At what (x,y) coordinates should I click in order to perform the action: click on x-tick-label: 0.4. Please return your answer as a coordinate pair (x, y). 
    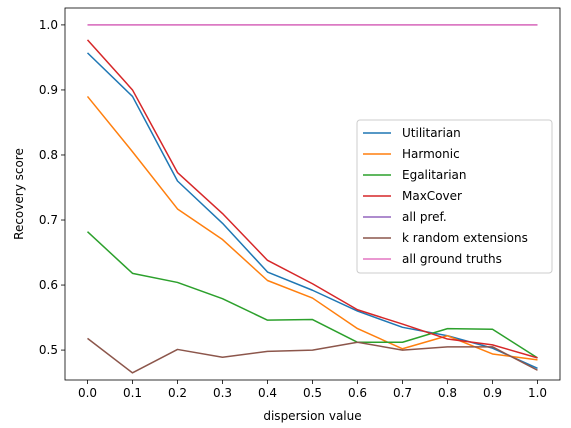
    Looking at the image, I should click on (267, 393).